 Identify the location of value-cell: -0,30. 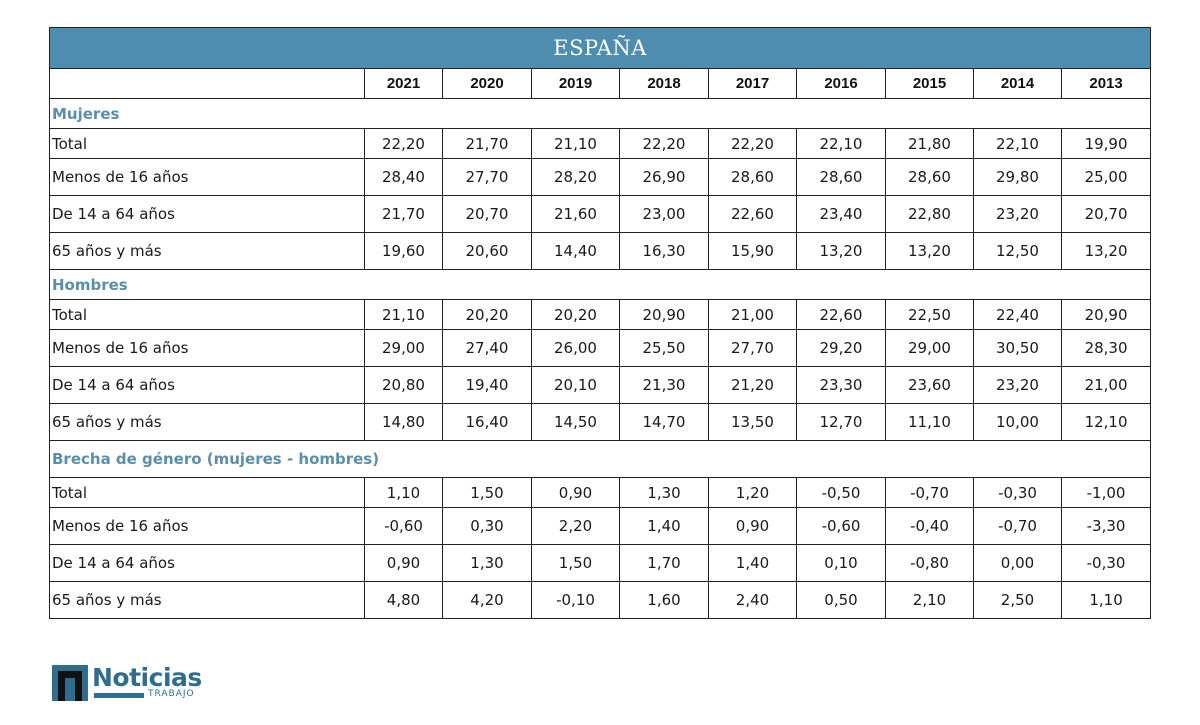
(1106, 563).